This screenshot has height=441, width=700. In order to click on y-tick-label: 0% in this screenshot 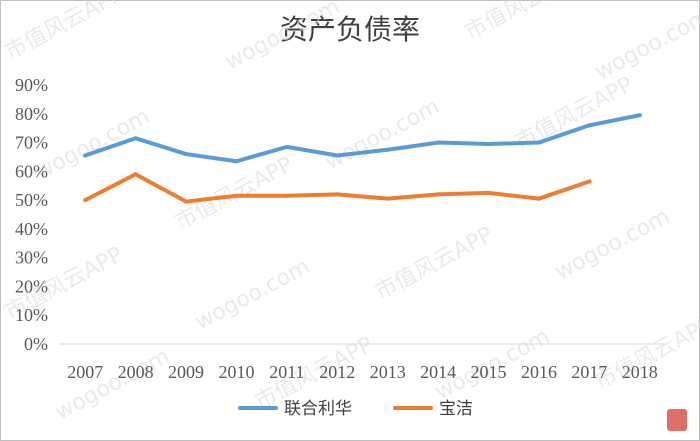, I will do `click(36, 344)`.